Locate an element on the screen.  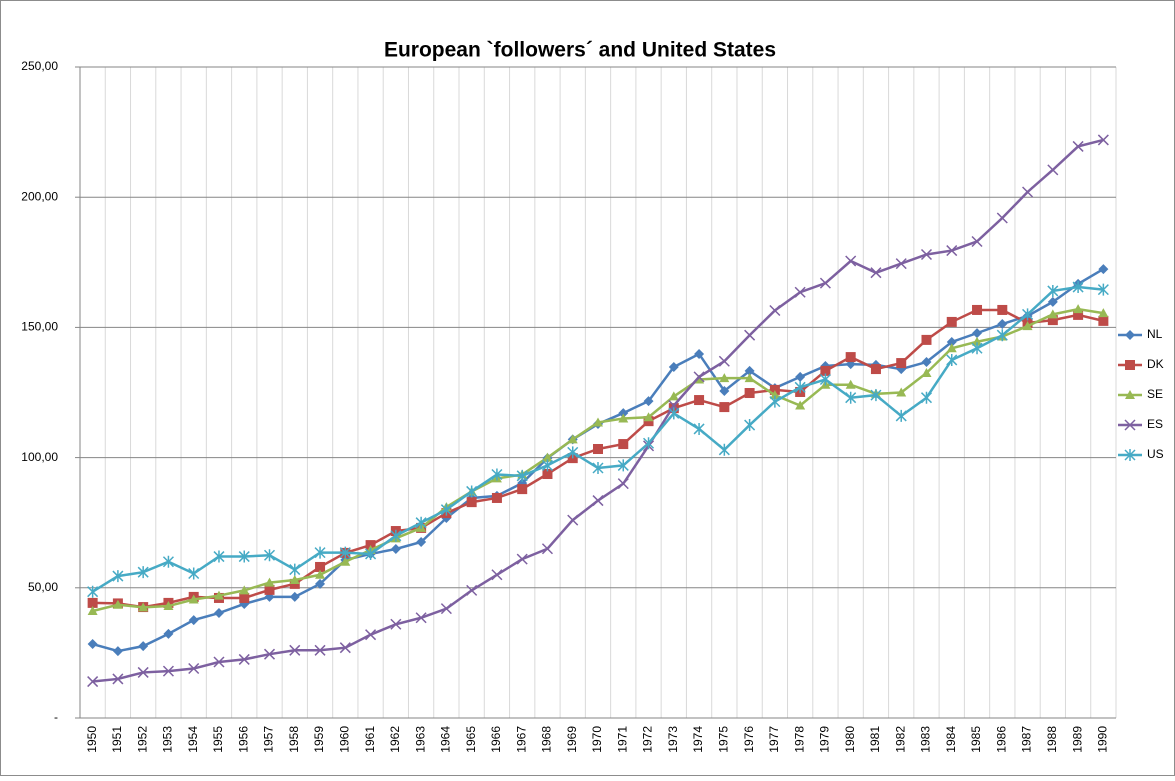
x-tick-label: 1961 is located at coordinates (370, 739).